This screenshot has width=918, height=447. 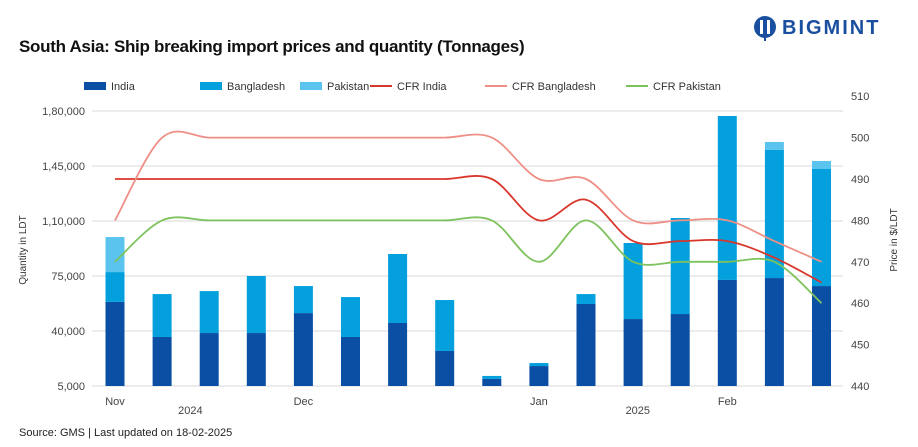 I want to click on x-tick-label: 2025, so click(x=638, y=411).